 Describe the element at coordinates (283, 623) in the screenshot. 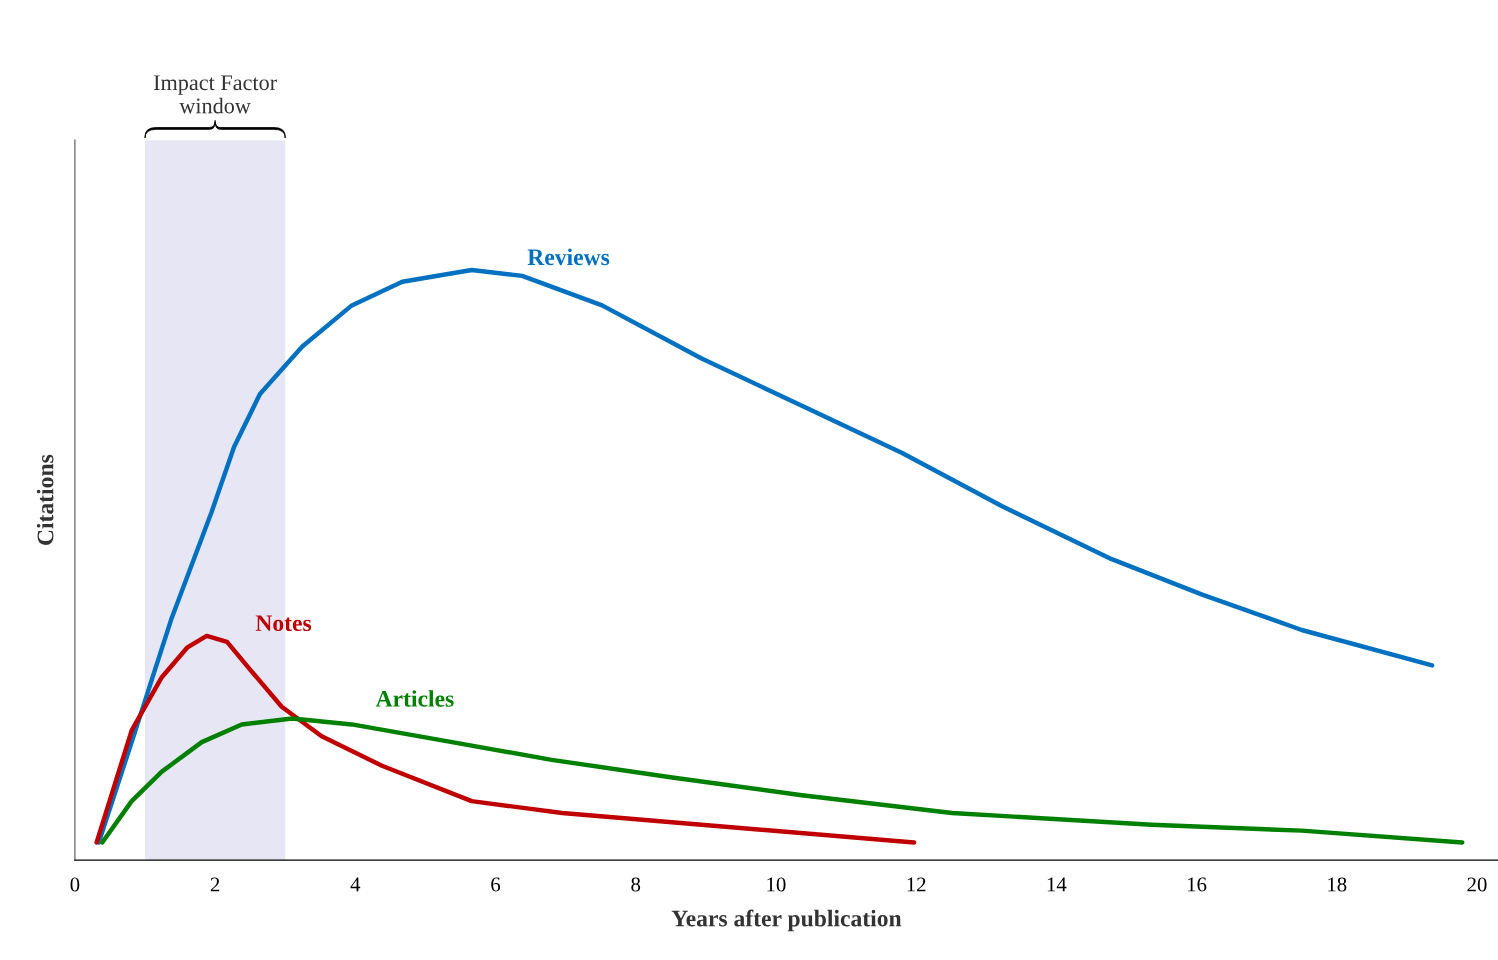

I see `series-label: Notes` at that location.